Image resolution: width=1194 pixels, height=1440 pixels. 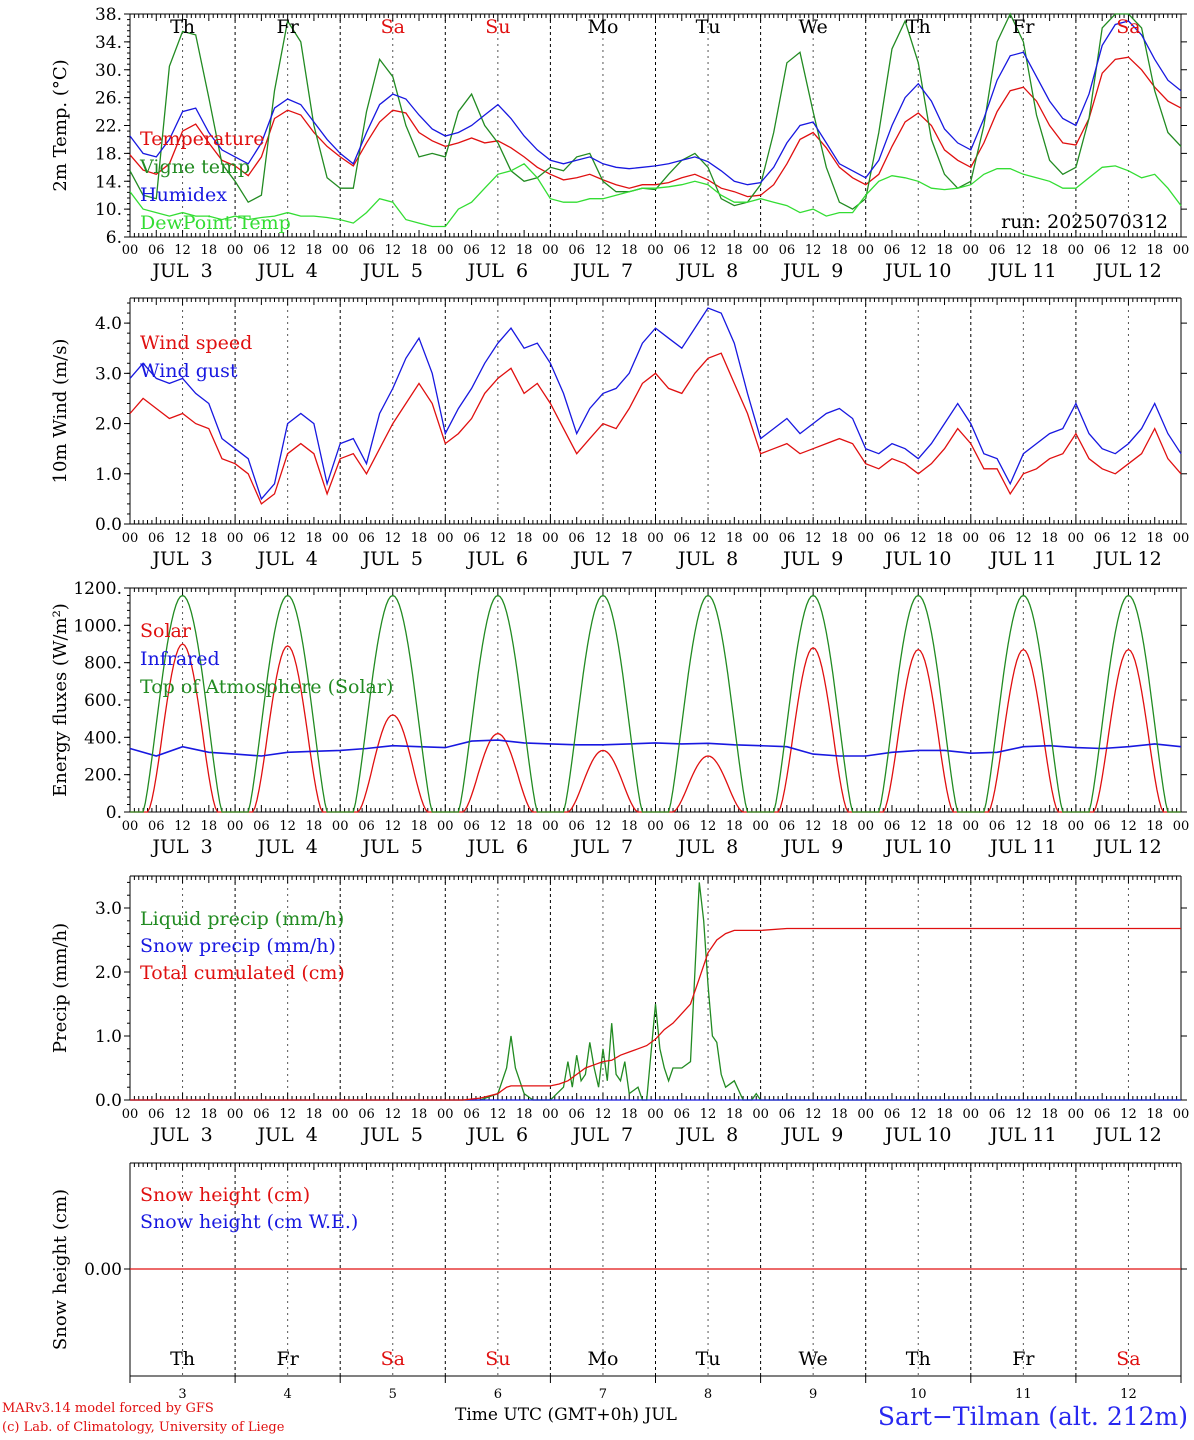 What do you see at coordinates (1127, 271) in the screenshot?
I see `temp-date-label: JUL 12` at bounding box center [1127, 271].